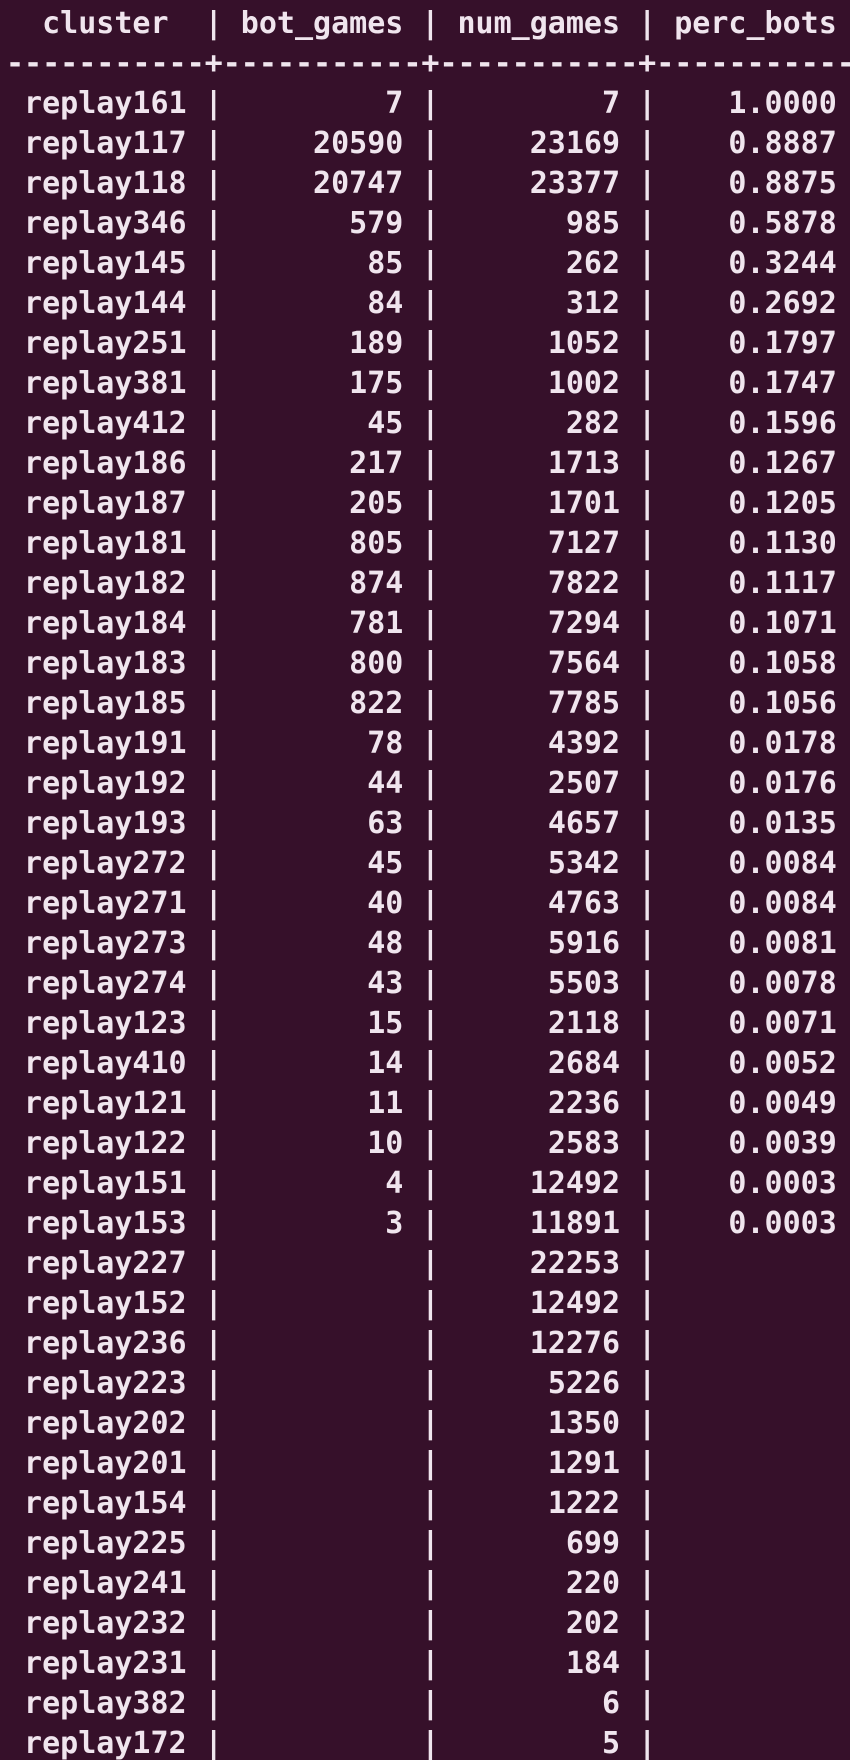  I want to click on cell-bot-games: 175, so click(376, 383).